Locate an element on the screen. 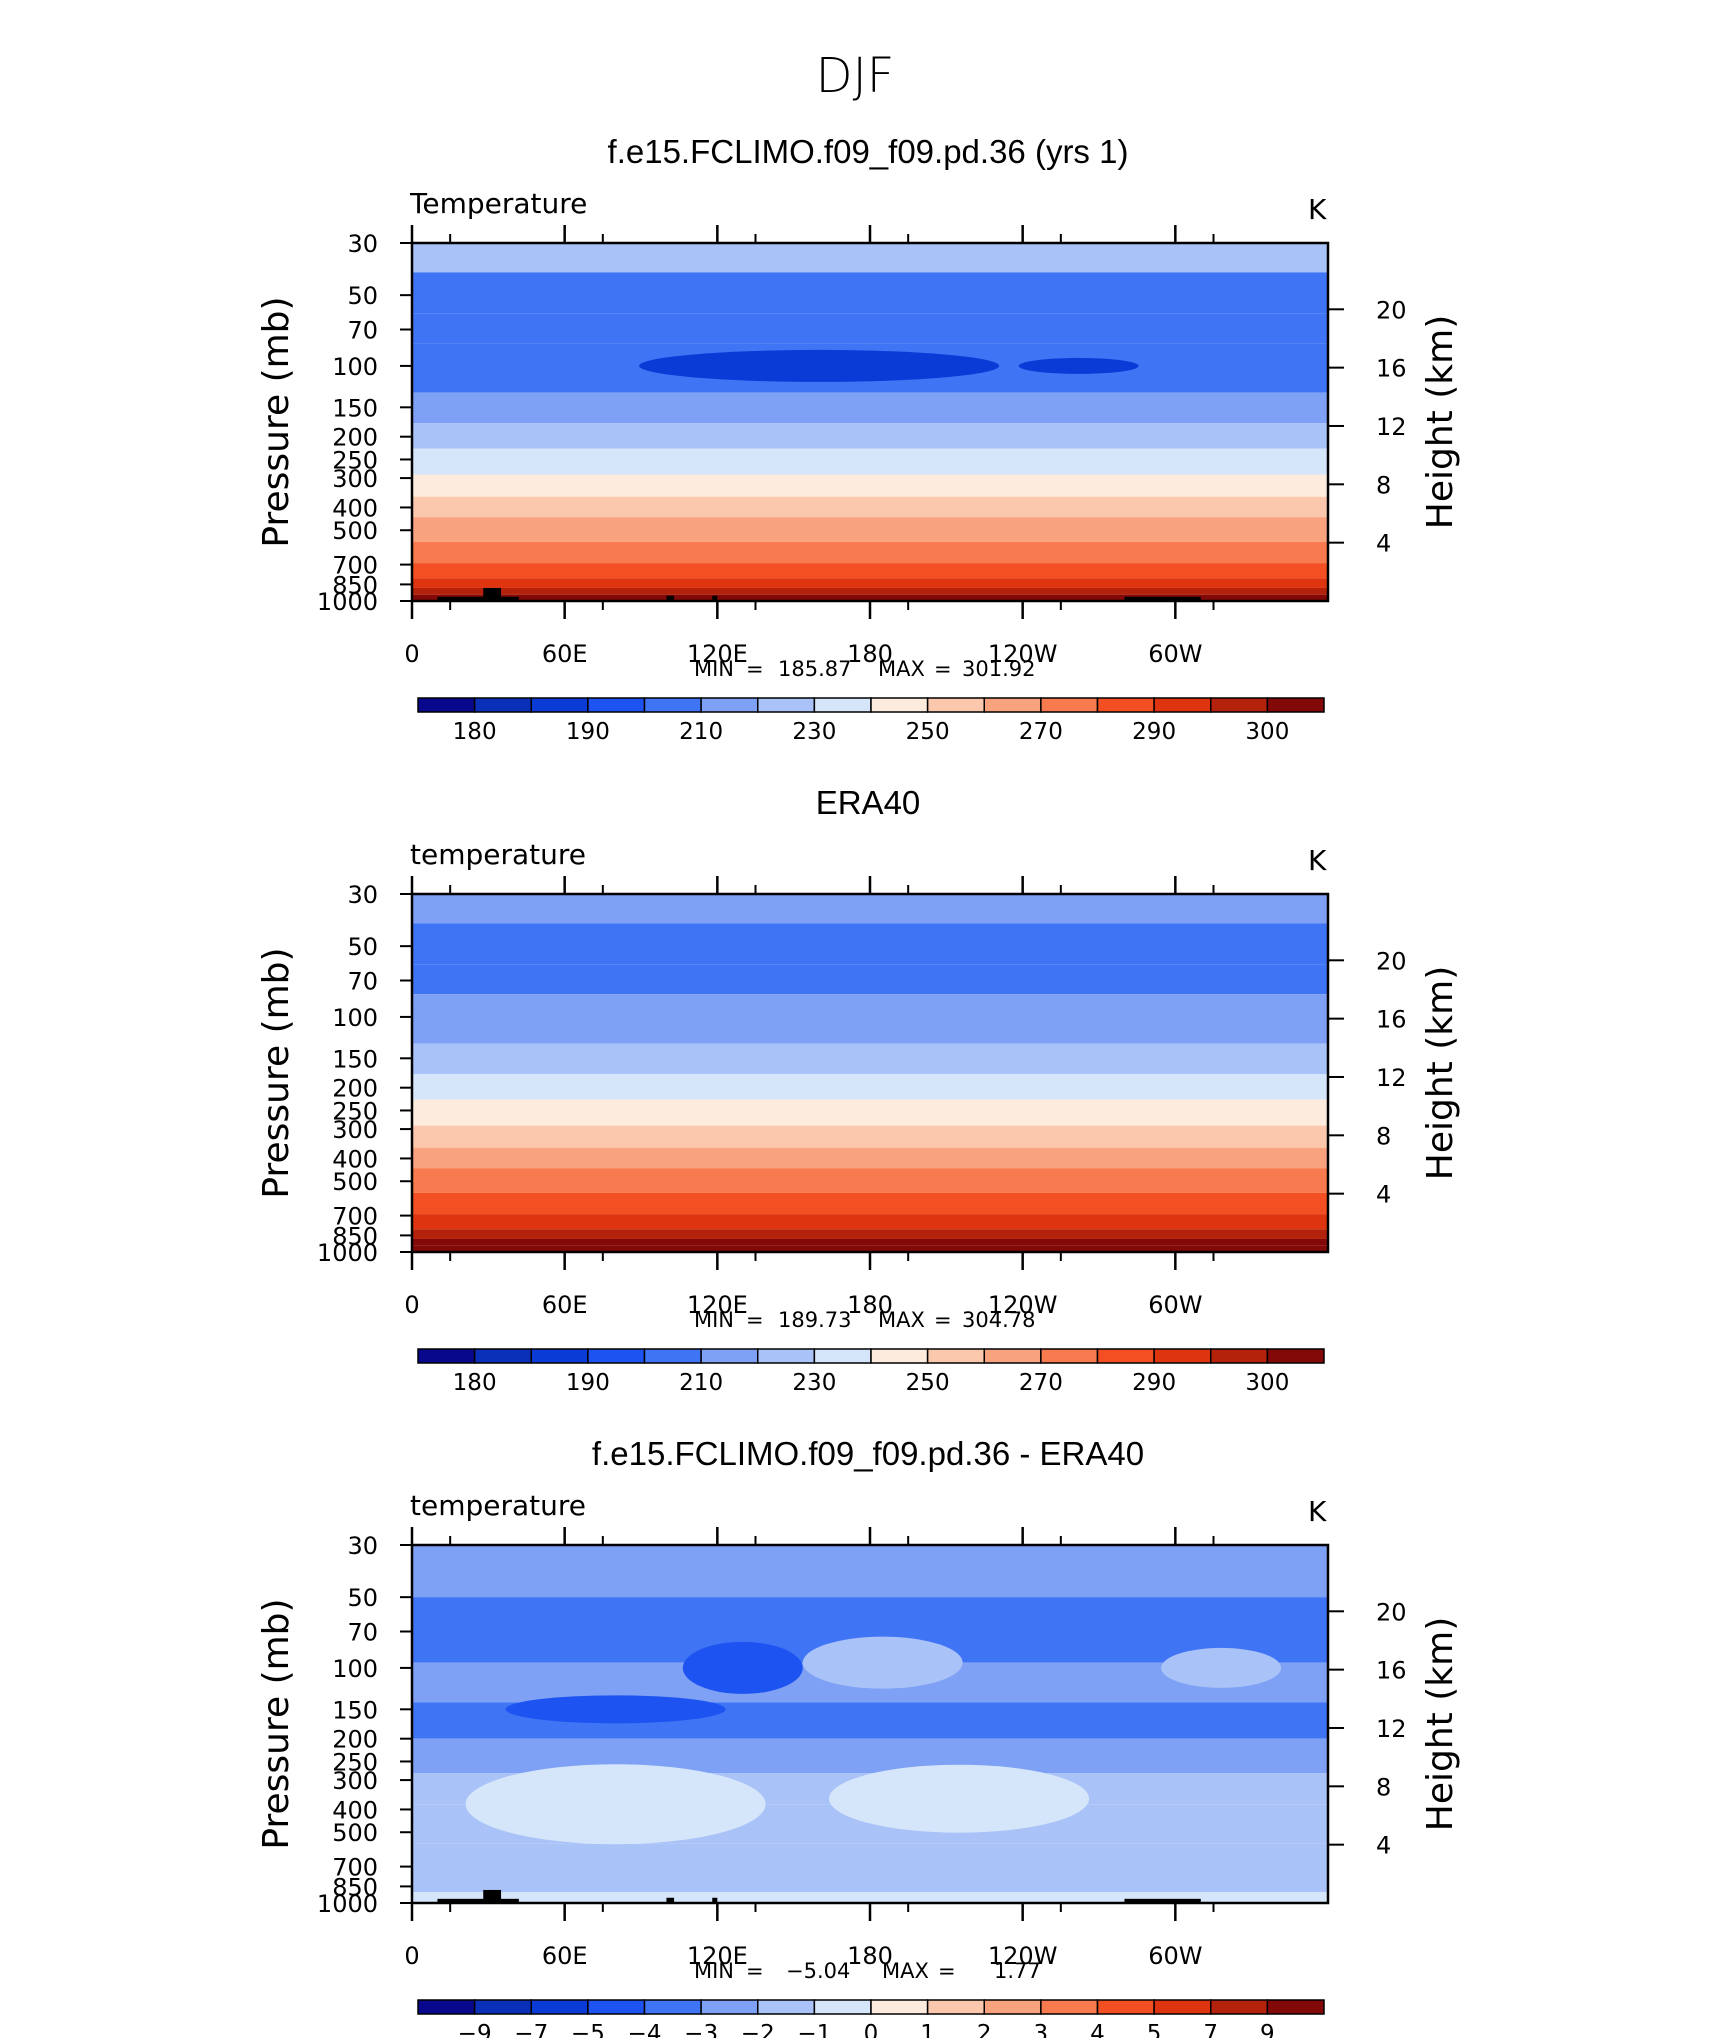  colorbar-label: 290 is located at coordinates (1154, 1383).